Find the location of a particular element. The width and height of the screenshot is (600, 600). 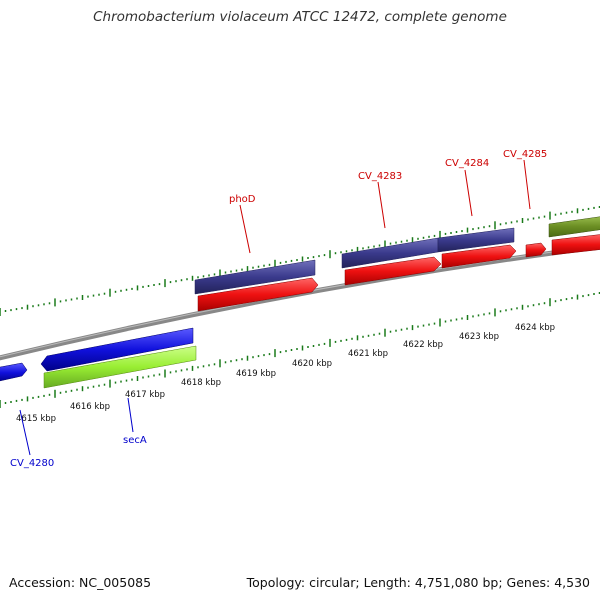

cds-phoD is located at coordinates (255, 277).